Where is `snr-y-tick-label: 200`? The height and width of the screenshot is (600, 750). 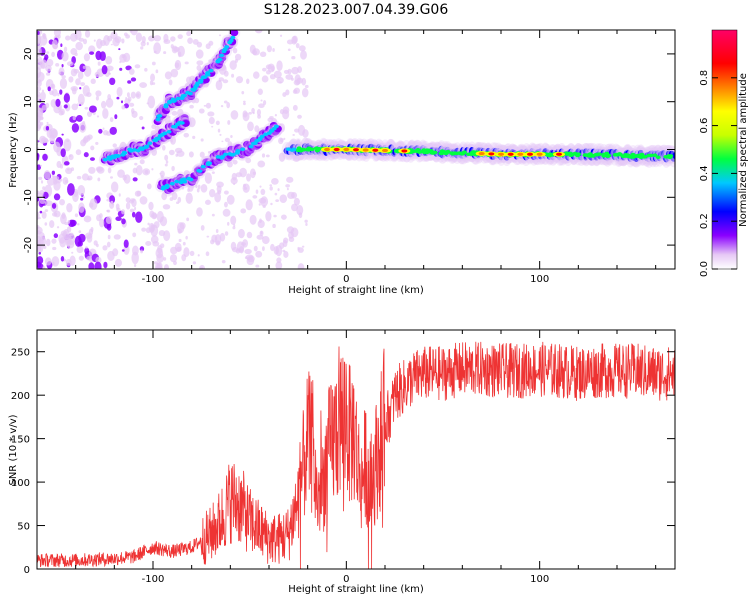 snr-y-tick-label: 200 is located at coordinates (20, 396).